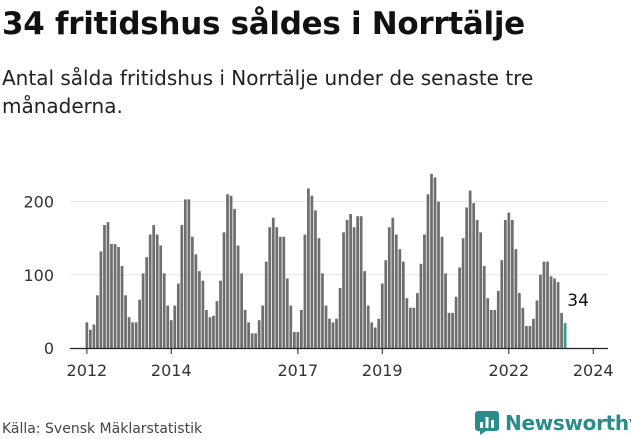 This screenshot has width=631, height=439. I want to click on brand-name: Newsworthy, so click(568, 423).